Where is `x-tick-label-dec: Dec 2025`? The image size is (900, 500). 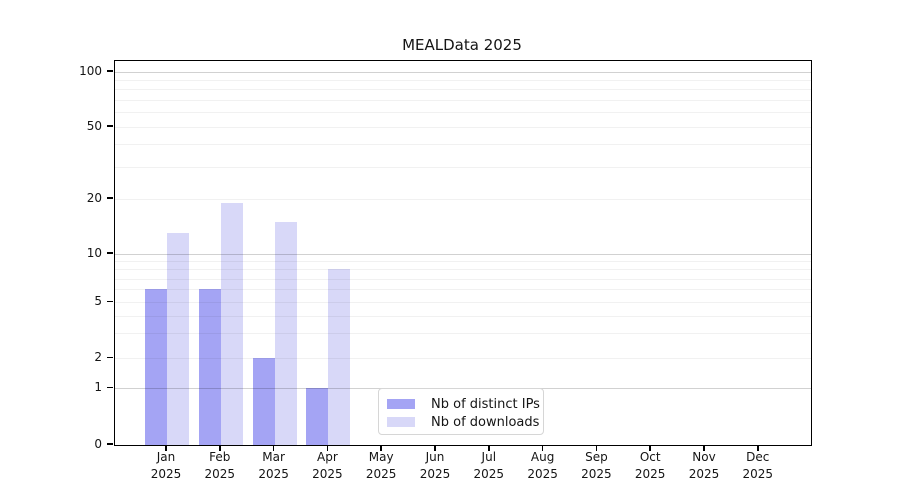 x-tick-label-dec: Dec 2025 is located at coordinates (758, 465).